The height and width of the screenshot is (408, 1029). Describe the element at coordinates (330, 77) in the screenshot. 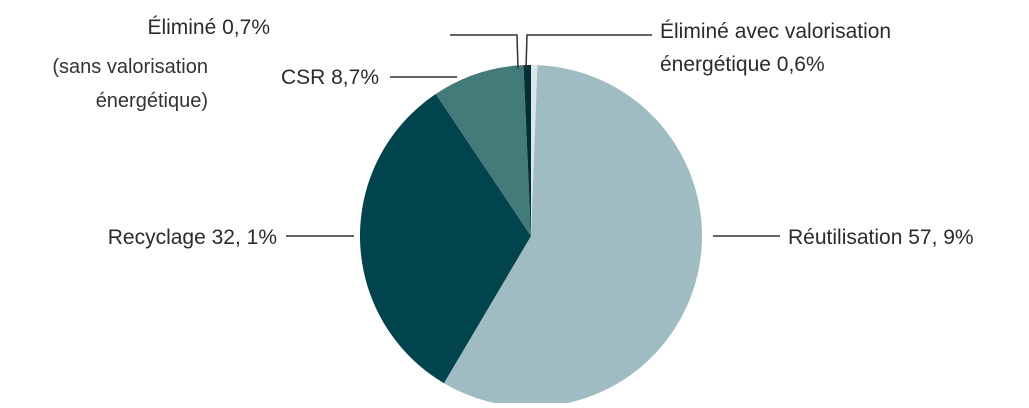

I see `label-csr: CSR 8,7%` at that location.